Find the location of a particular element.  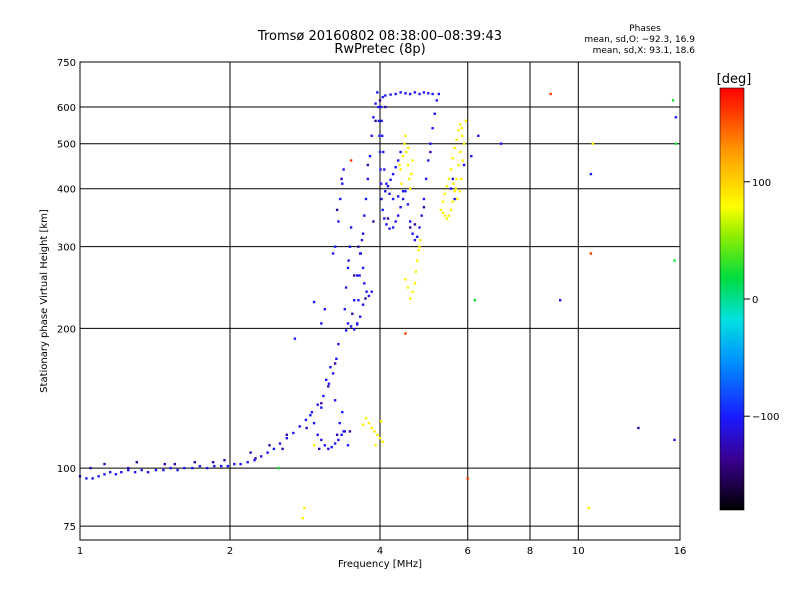

y-tick-label: 100 is located at coordinates (66, 469).